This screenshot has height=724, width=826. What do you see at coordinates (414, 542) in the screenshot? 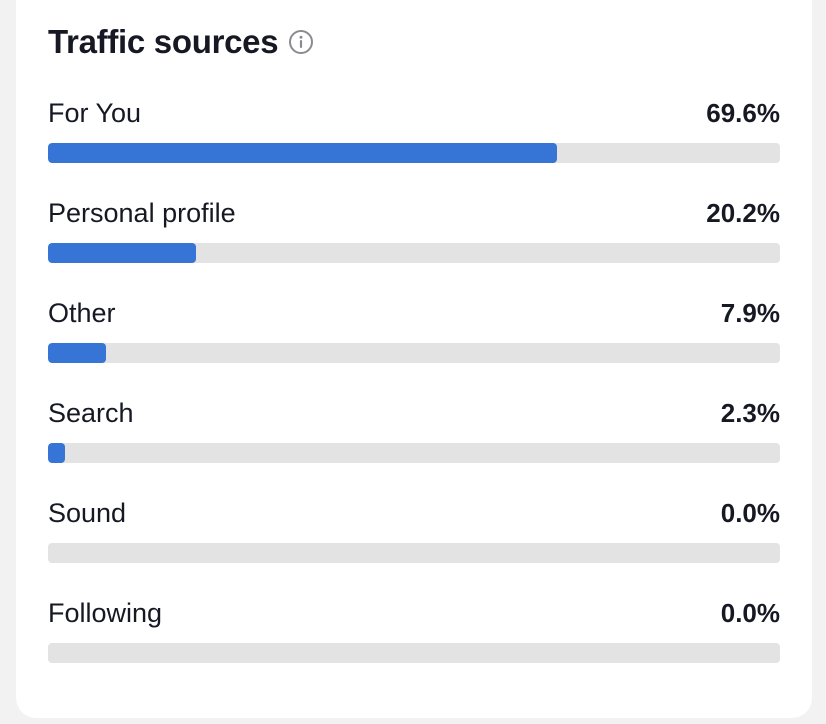
I see `traffic-source-row-sound: Sound 0.0%` at bounding box center [414, 542].